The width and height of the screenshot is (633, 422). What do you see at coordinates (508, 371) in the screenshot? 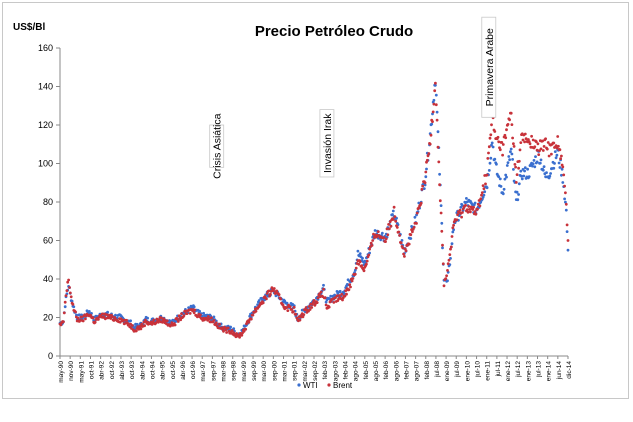
I see `x-tick-label: ene-12` at bounding box center [508, 371].